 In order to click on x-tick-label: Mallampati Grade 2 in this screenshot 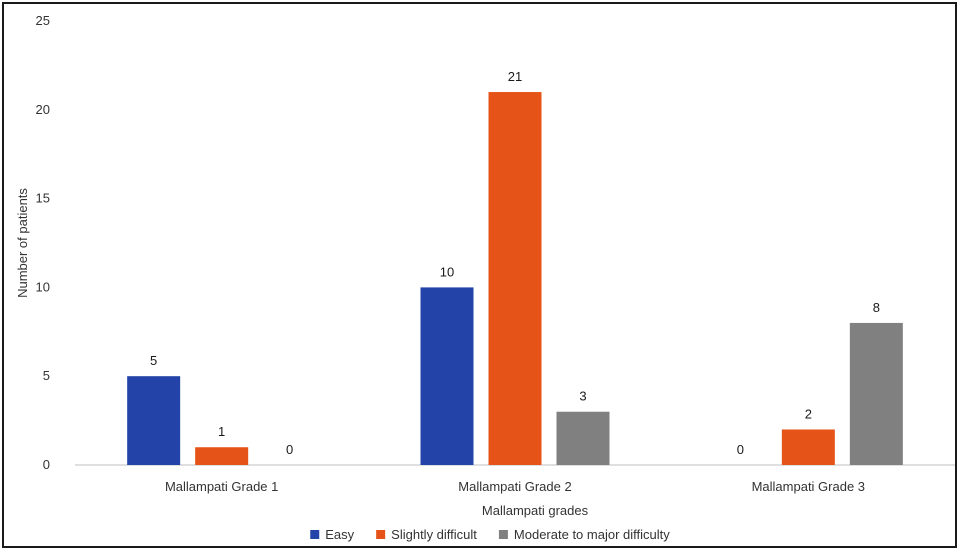, I will do `click(514, 486)`.